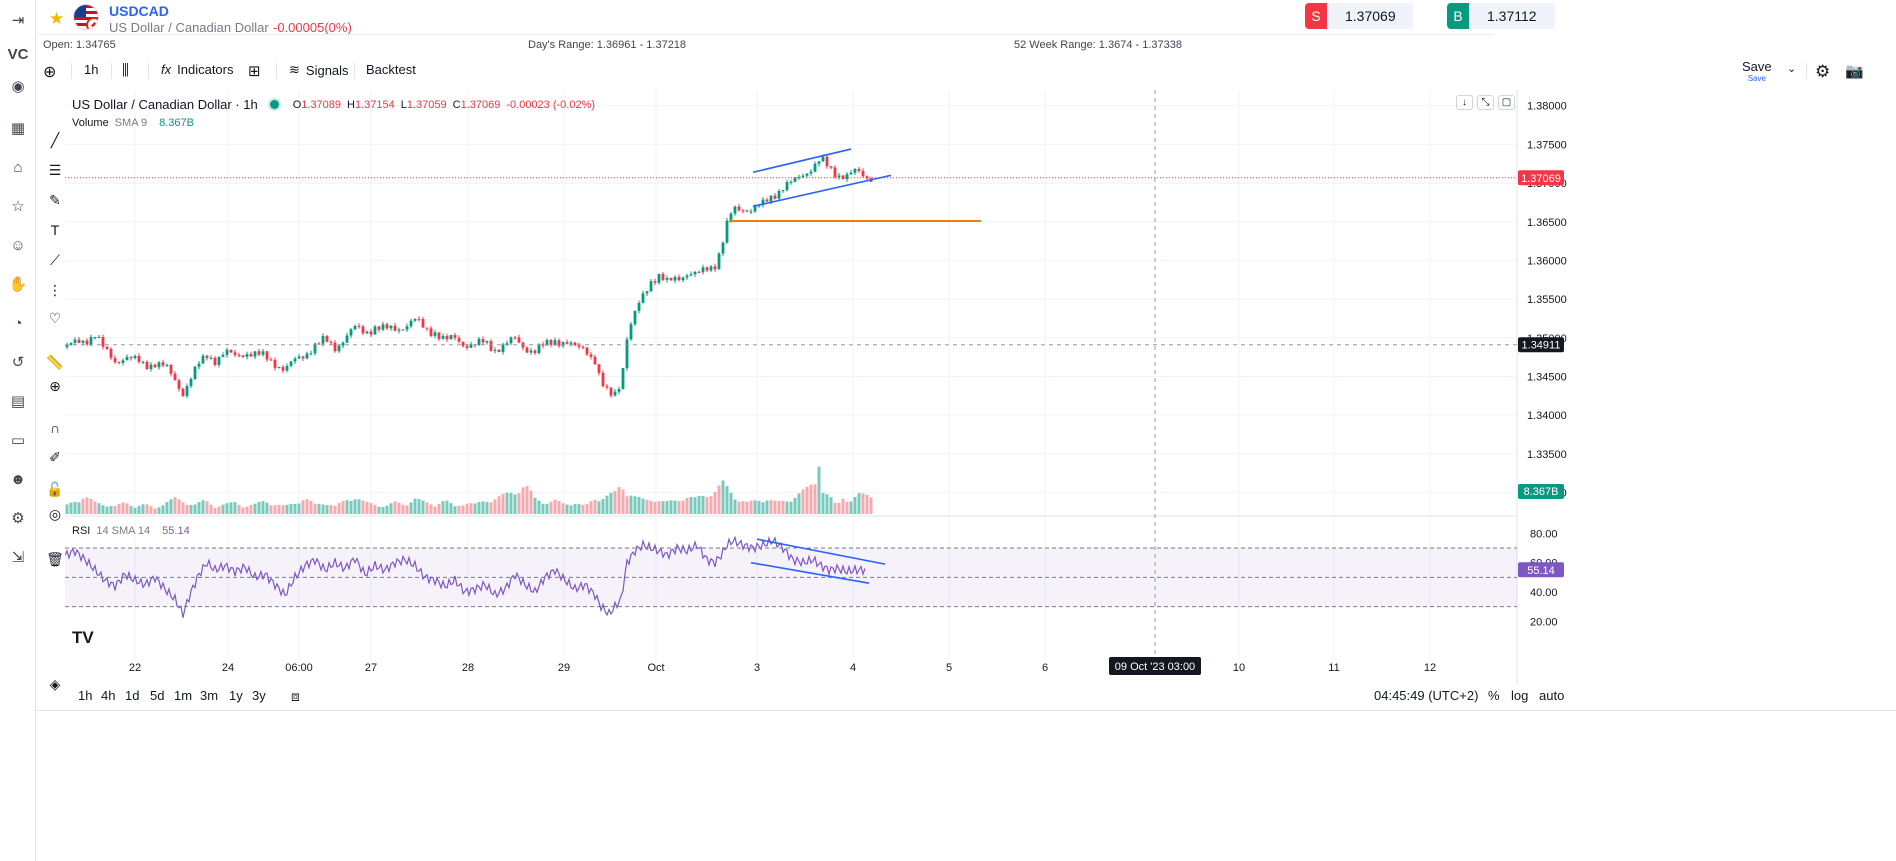 The width and height of the screenshot is (1896, 861). What do you see at coordinates (55, 169) in the screenshot?
I see `fib-icon: ☰` at bounding box center [55, 169].